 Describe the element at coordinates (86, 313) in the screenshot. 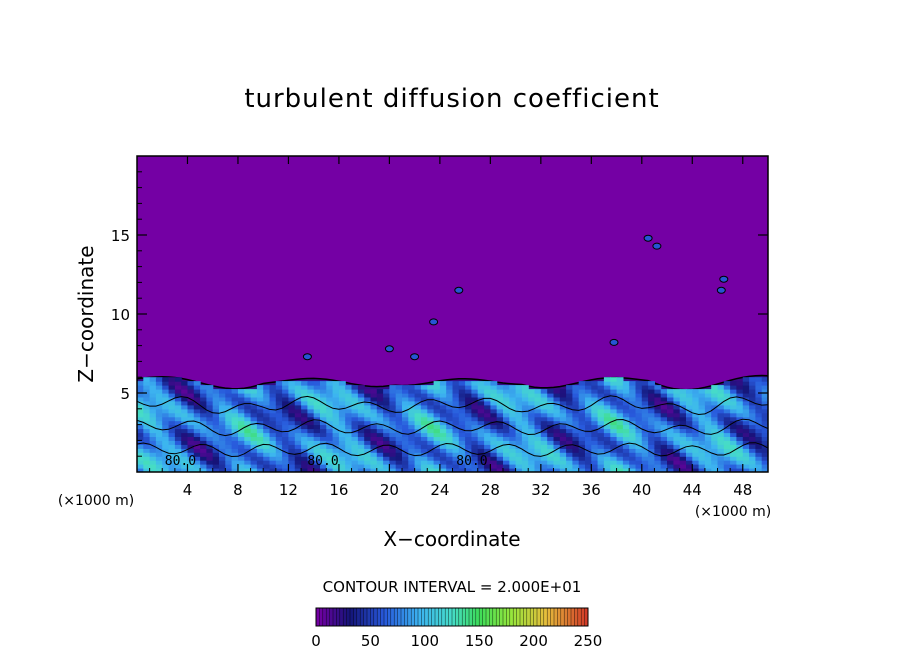

I see `y-axis-title: Z−coordinate` at that location.